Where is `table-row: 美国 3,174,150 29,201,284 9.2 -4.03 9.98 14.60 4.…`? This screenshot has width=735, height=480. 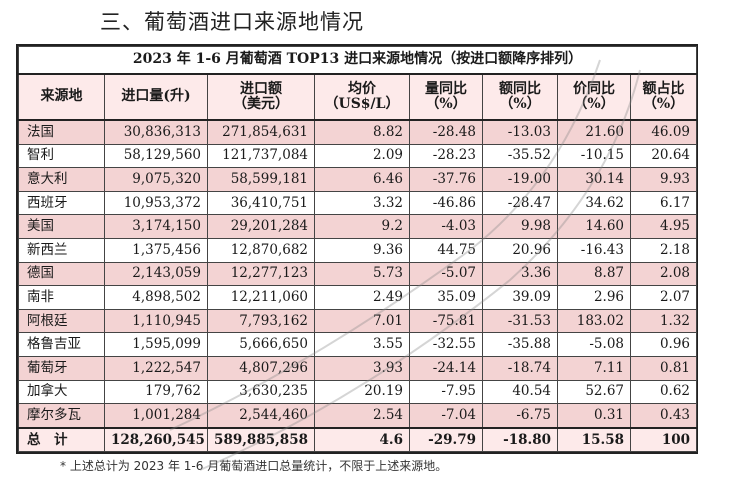 table-row: 美国 3,174,150 29,201,284 9.2 -4.03 9.98 14.60 4.… is located at coordinates (357, 226).